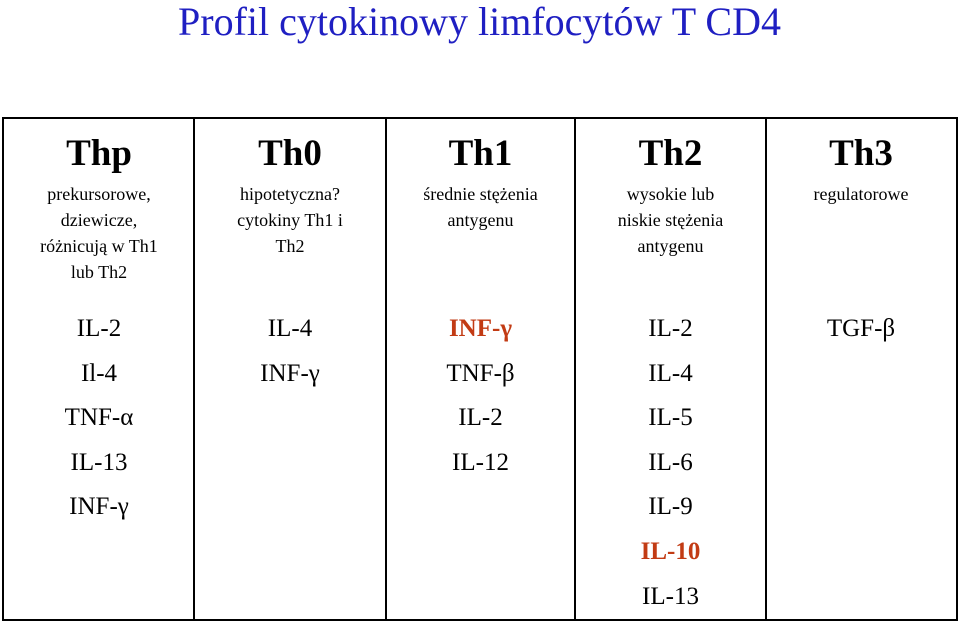 The image size is (959, 622). What do you see at coordinates (861, 194) in the screenshot?
I see `column-description: regulatorowe` at bounding box center [861, 194].